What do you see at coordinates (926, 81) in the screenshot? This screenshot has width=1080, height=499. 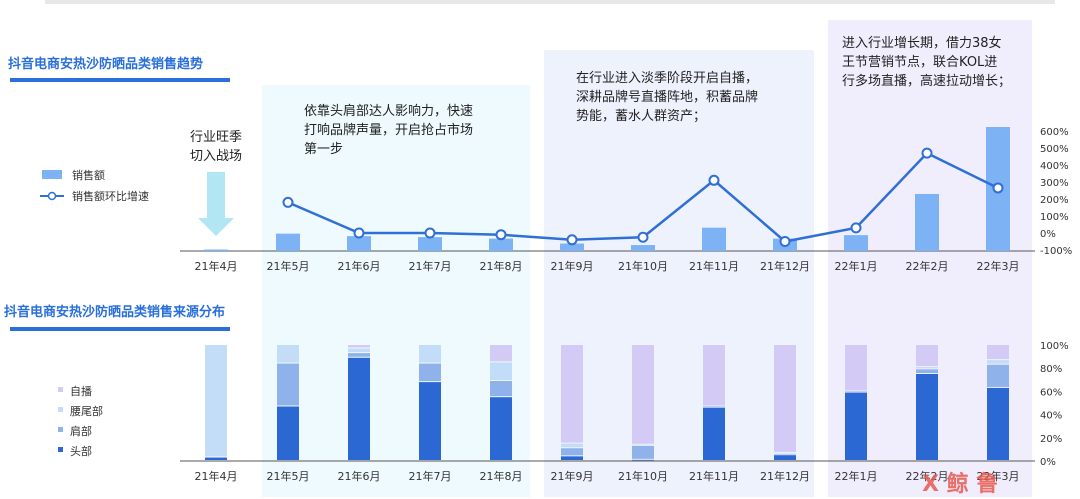 I see `note-growth-3: 行多场直播，高速拉动增长；` at bounding box center [926, 81].